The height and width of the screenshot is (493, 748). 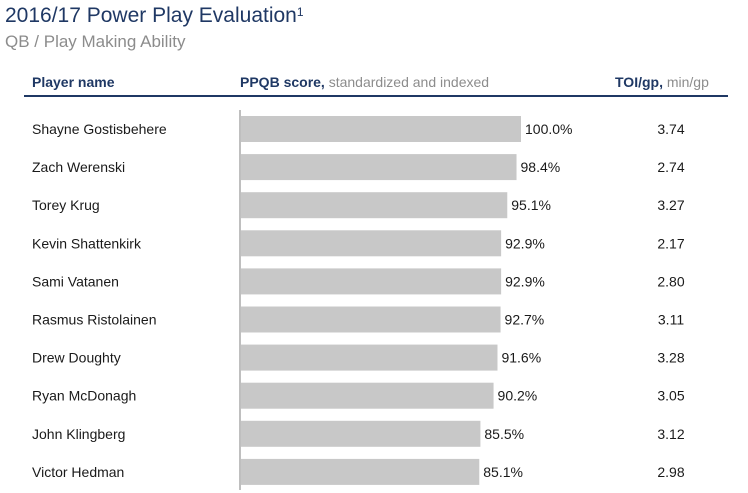 I want to click on ppqb-score-label: 85.5%, so click(x=504, y=434).